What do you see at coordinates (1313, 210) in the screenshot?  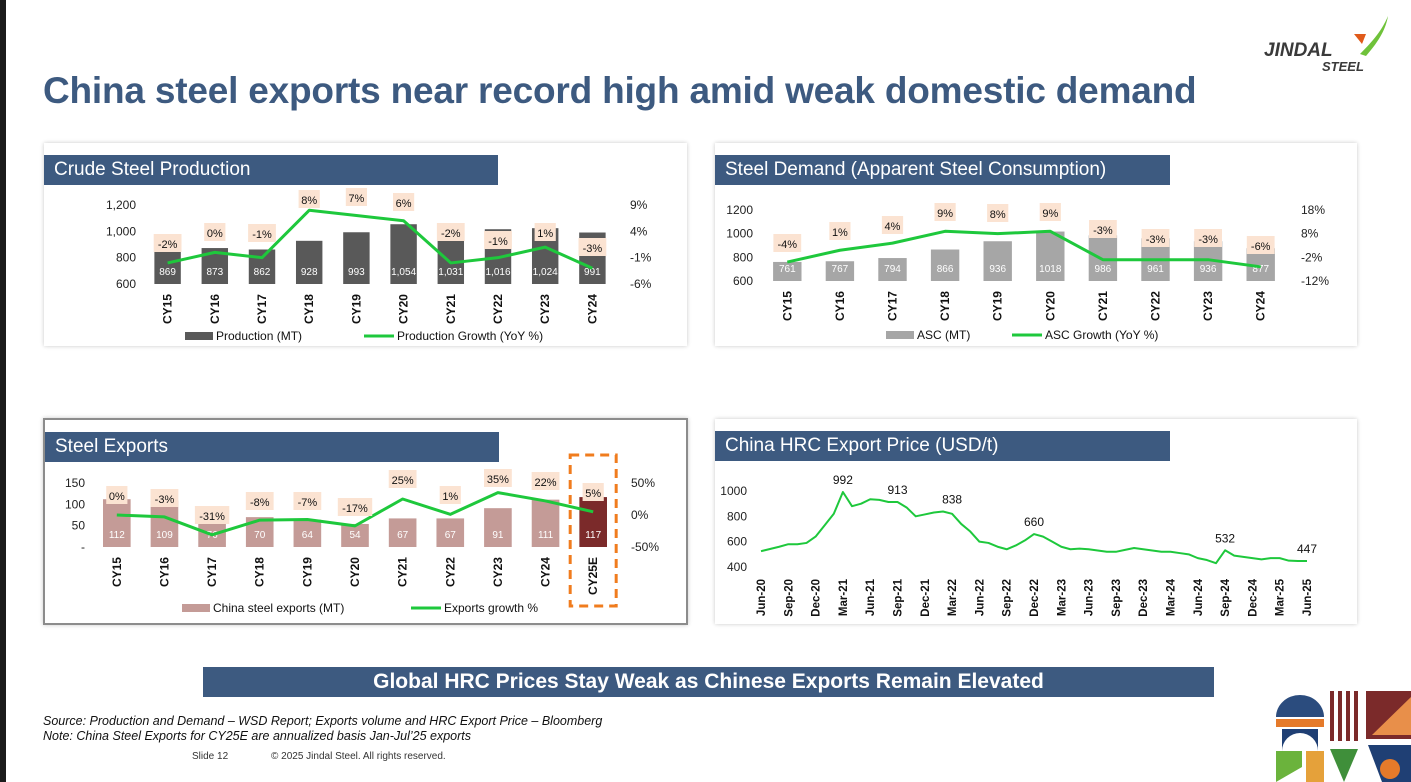 I see `y-tick-right-label: 18%` at bounding box center [1313, 210].